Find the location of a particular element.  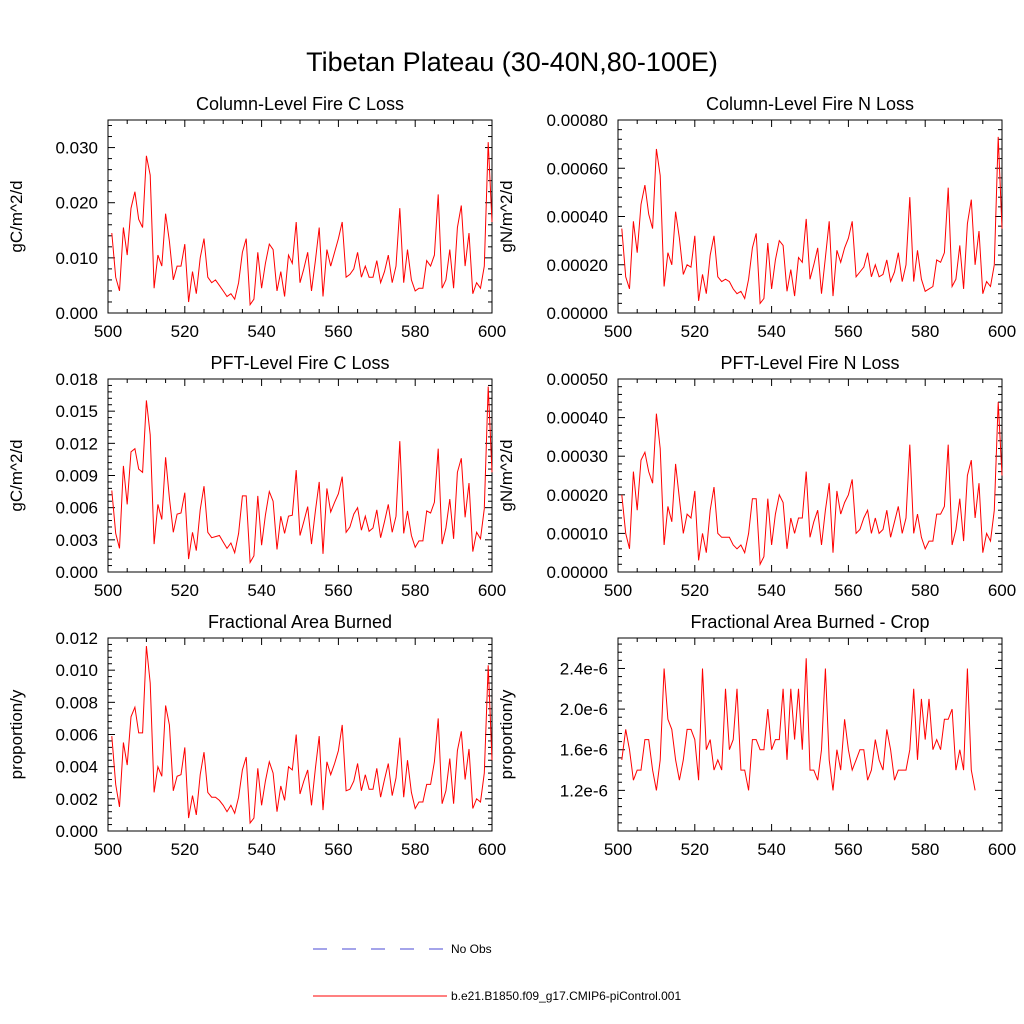

y-tick-label: 0.004 is located at coordinates (76, 767).